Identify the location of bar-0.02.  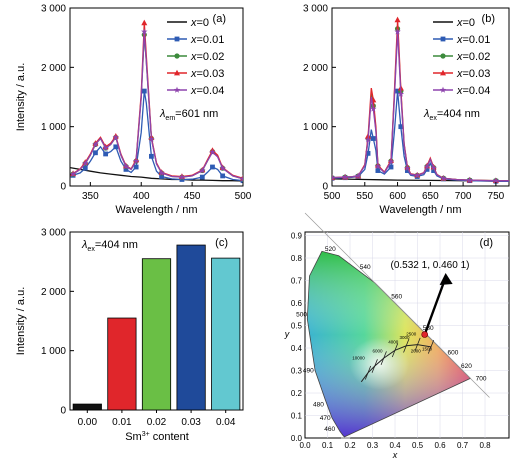
(156, 334).